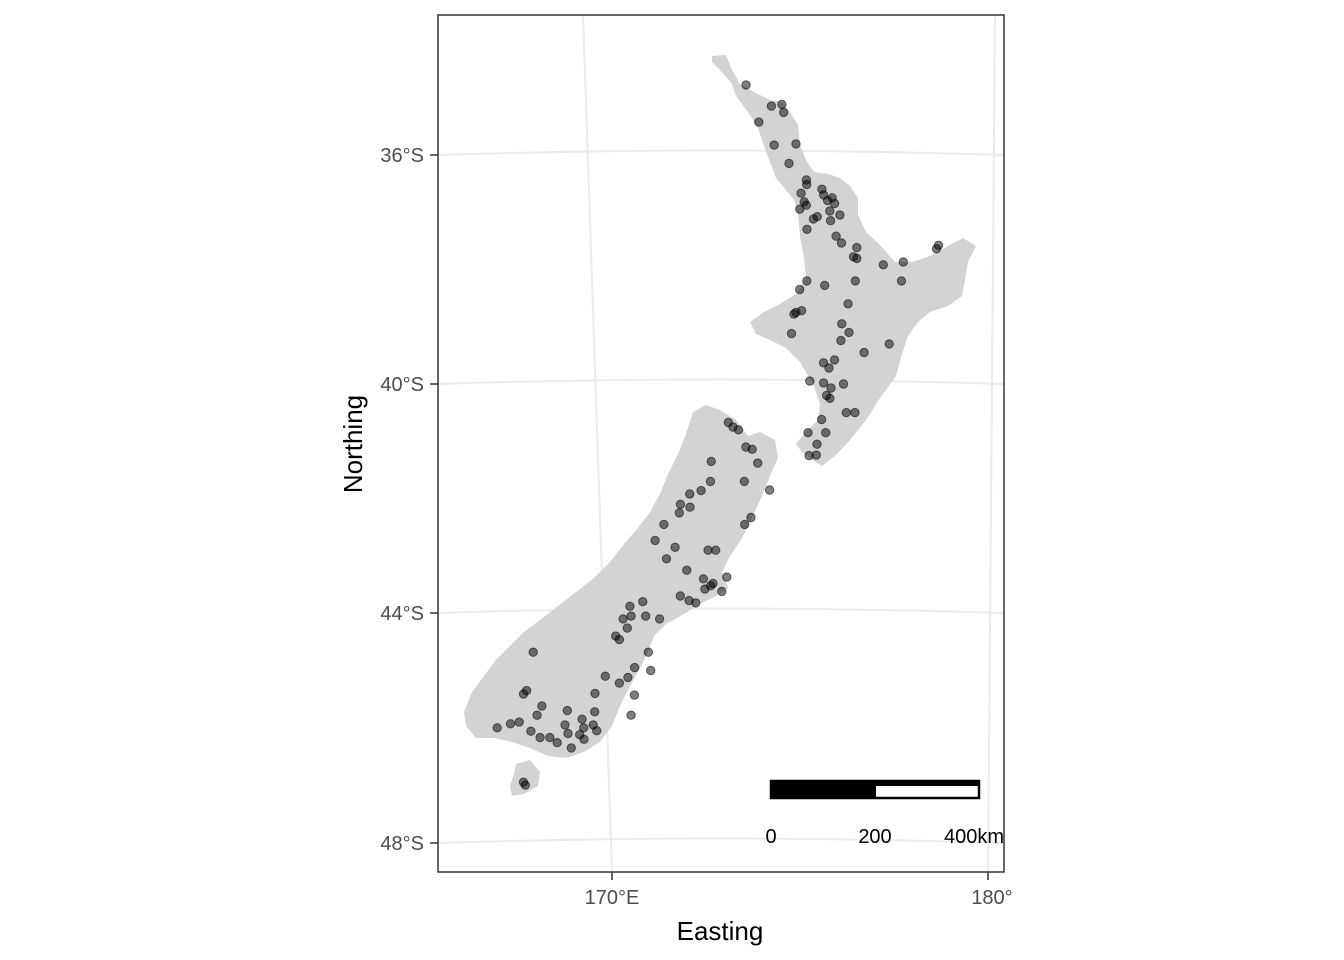 This screenshot has width=1344, height=960. What do you see at coordinates (721, 840) in the screenshot?
I see `graticule-48s` at bounding box center [721, 840].